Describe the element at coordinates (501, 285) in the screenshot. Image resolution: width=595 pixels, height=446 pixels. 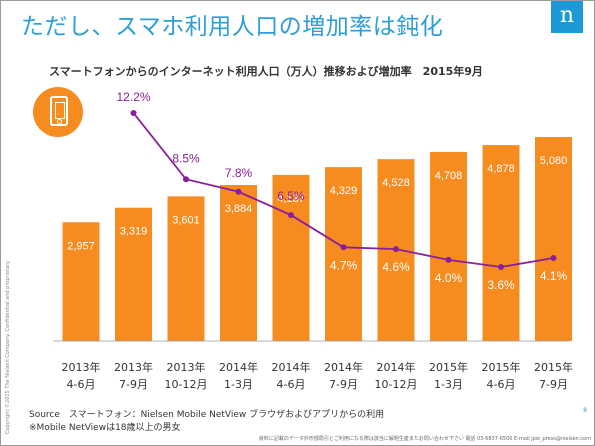
I see `growth-rate-label-8: 3.6%` at that location.